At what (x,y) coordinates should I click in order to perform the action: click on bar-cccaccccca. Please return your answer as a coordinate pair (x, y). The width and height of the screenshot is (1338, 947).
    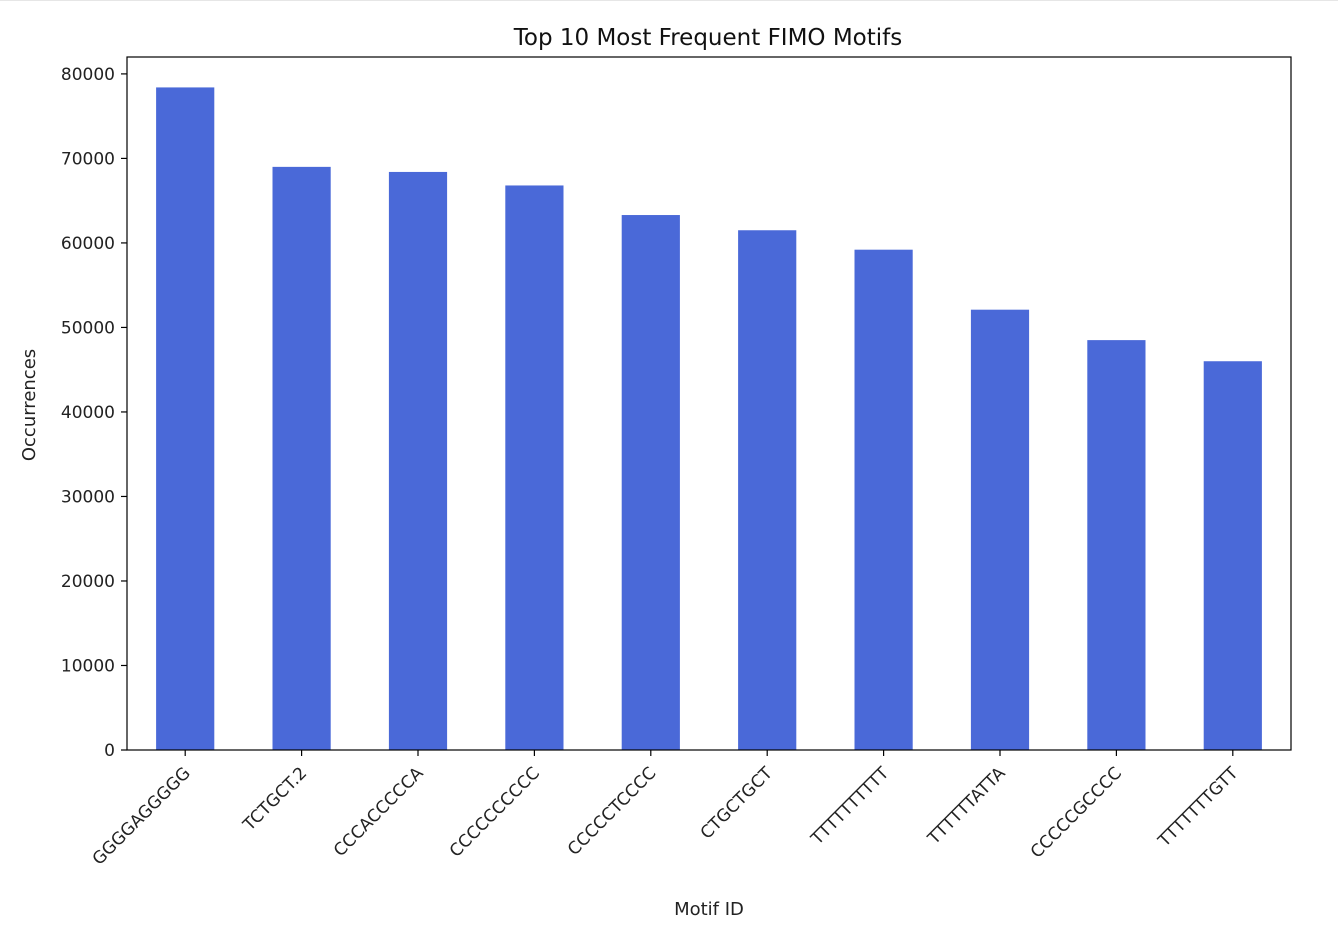
    Looking at the image, I should click on (418, 460).